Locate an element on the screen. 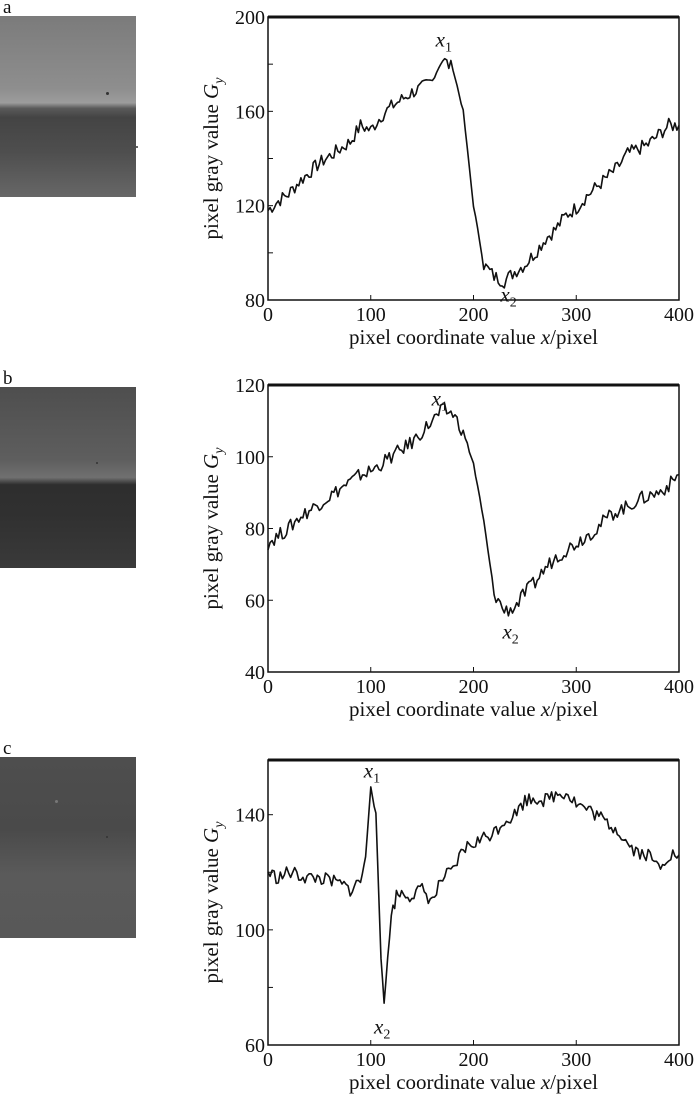  sample-image-a is located at coordinates (69, 106).